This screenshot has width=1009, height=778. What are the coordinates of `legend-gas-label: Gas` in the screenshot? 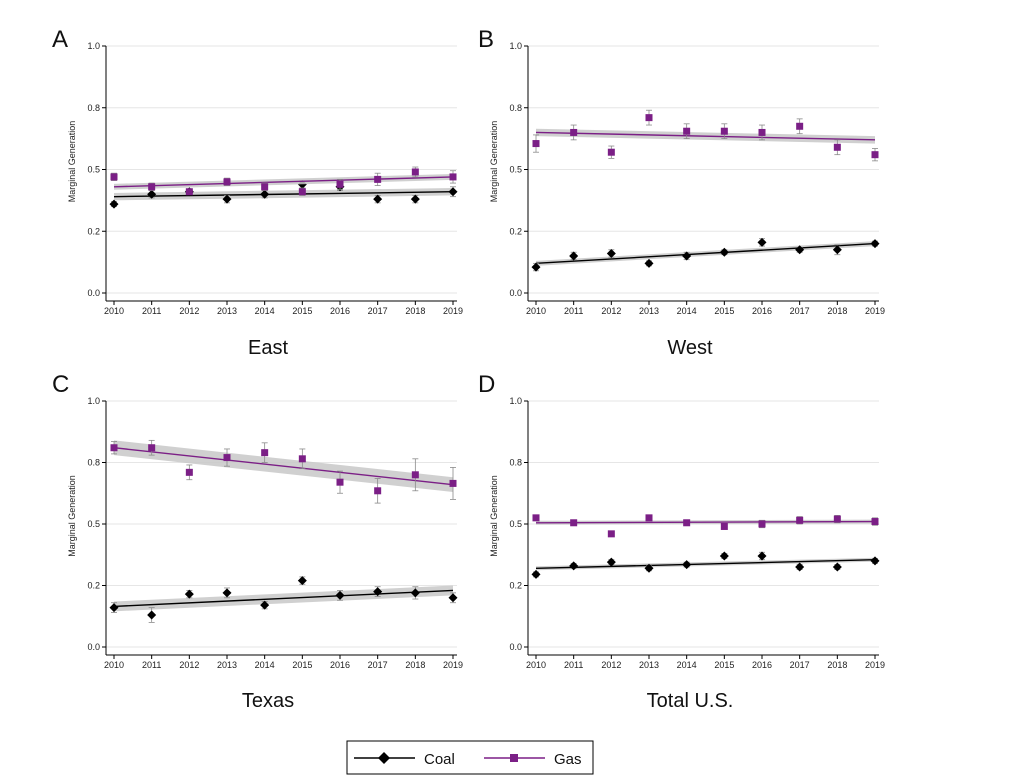 It's located at (568, 759).